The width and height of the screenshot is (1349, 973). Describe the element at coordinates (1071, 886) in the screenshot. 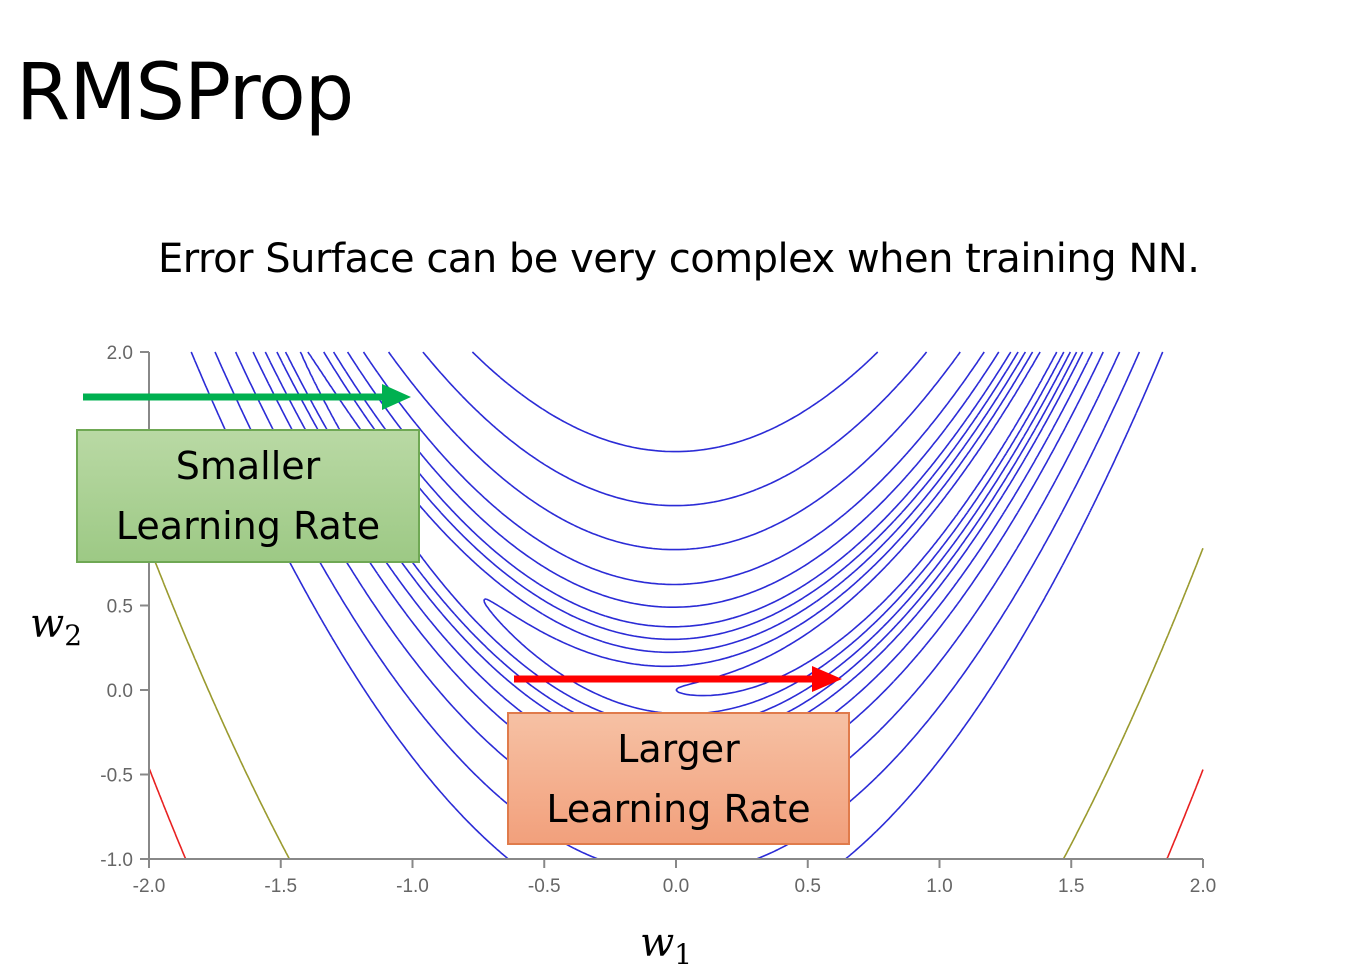

I see `x-tick-label: 1.5` at that location.